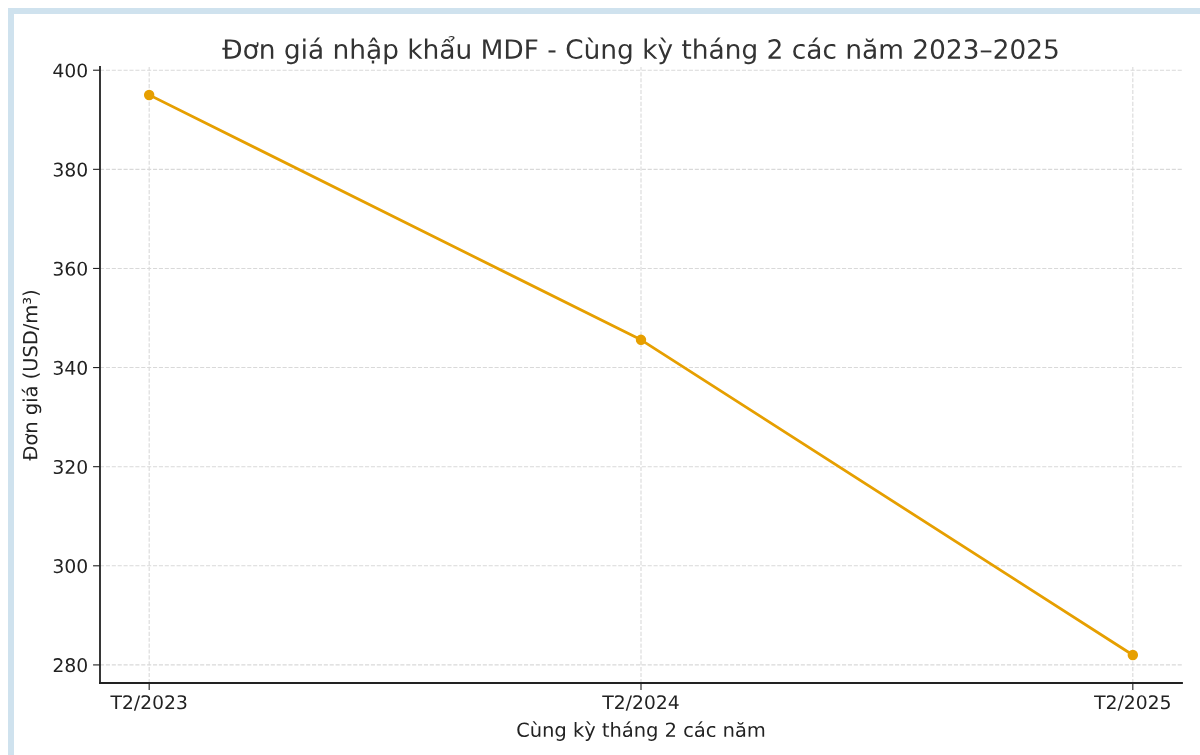 This screenshot has height=755, width=1200. What do you see at coordinates (70, 566) in the screenshot?
I see `y-tick-label: 300` at bounding box center [70, 566].